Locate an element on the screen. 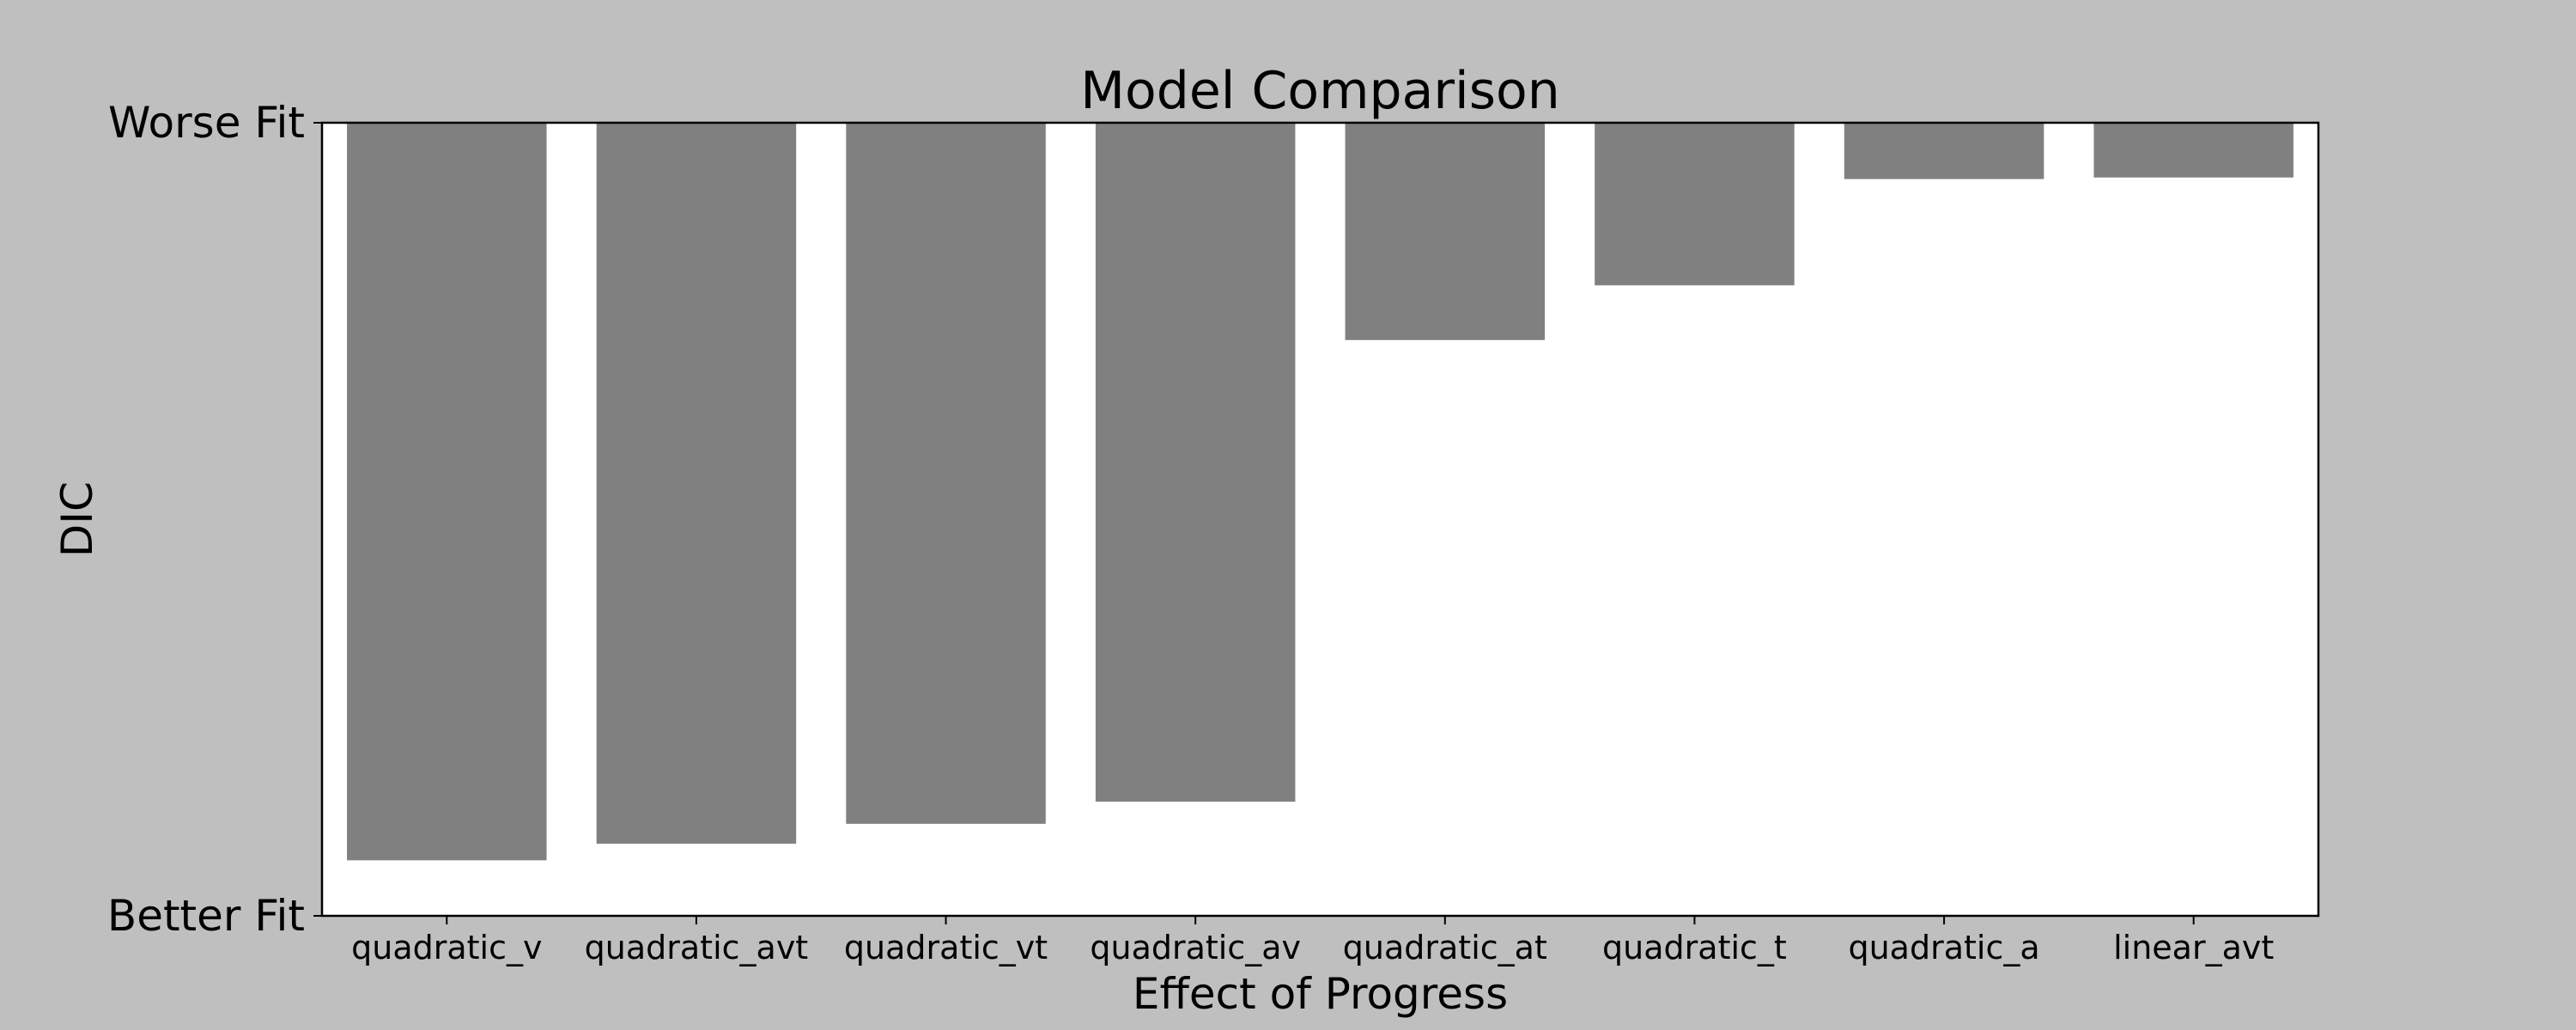 The height and width of the screenshot is (1030, 2576). bar-linear_avt is located at coordinates (2193, 150).